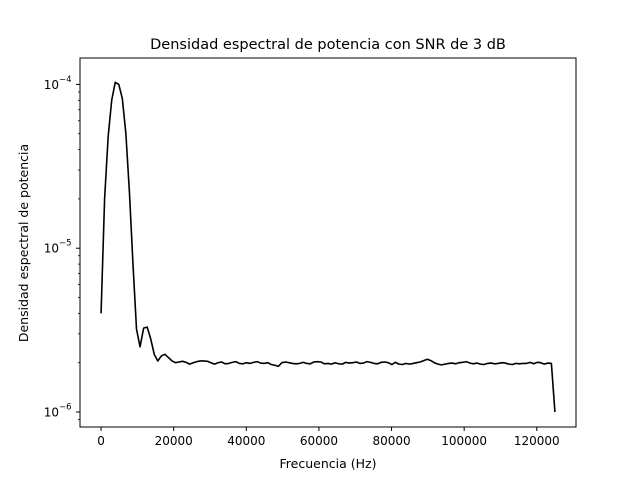 Image resolution: width=640 pixels, height=484 pixels. I want to click on y-tick-label-exponent: −4, so click(65, 80).